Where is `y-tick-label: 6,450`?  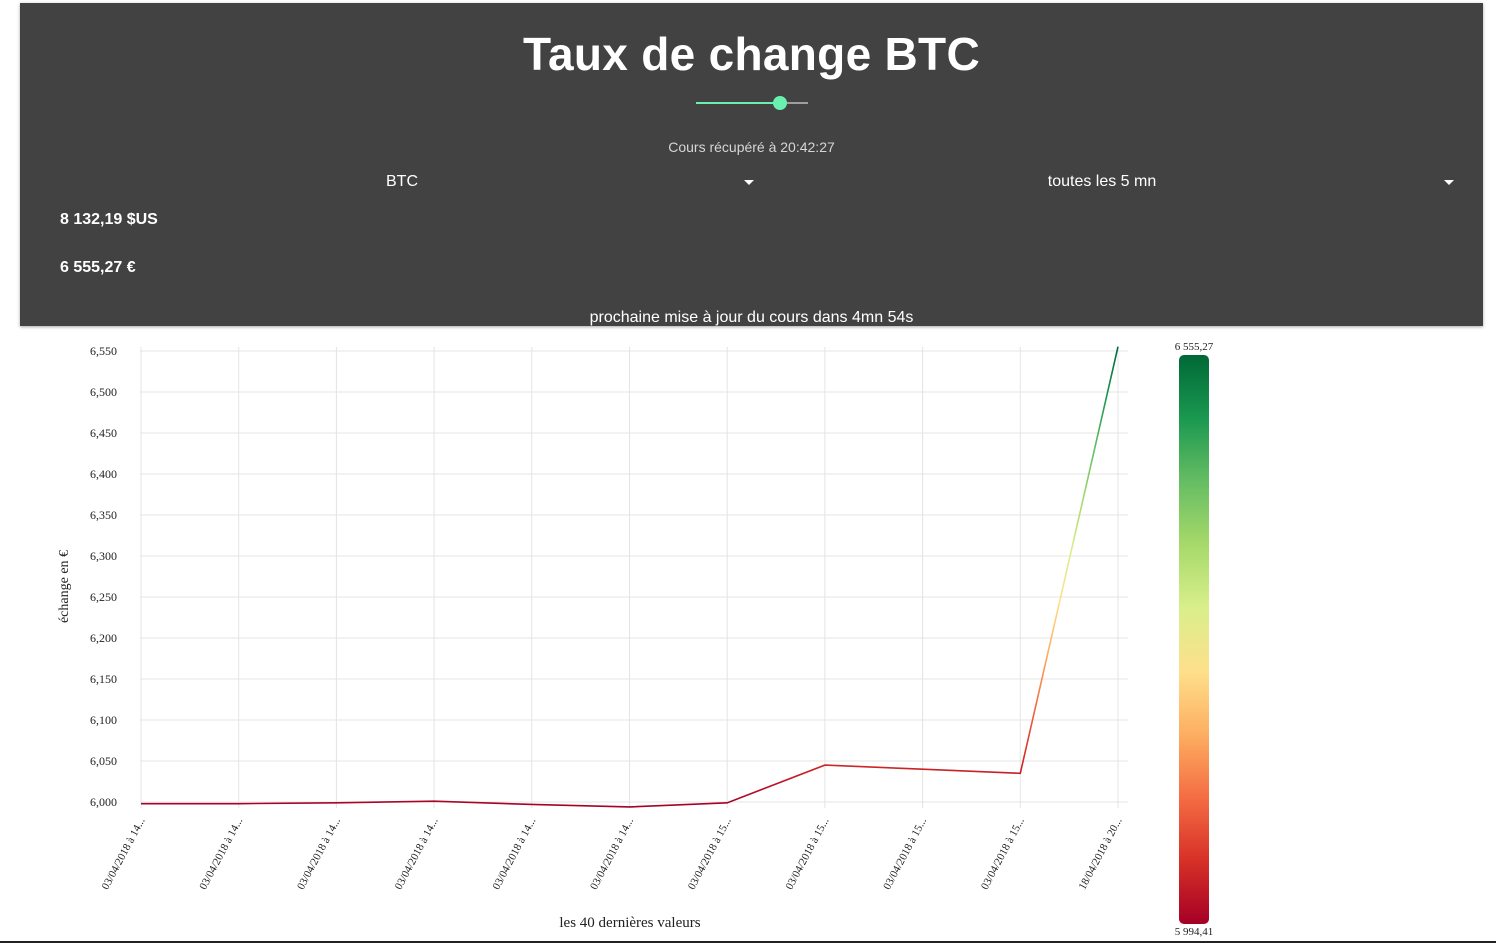
y-tick-label: 6,450 is located at coordinates (103, 433).